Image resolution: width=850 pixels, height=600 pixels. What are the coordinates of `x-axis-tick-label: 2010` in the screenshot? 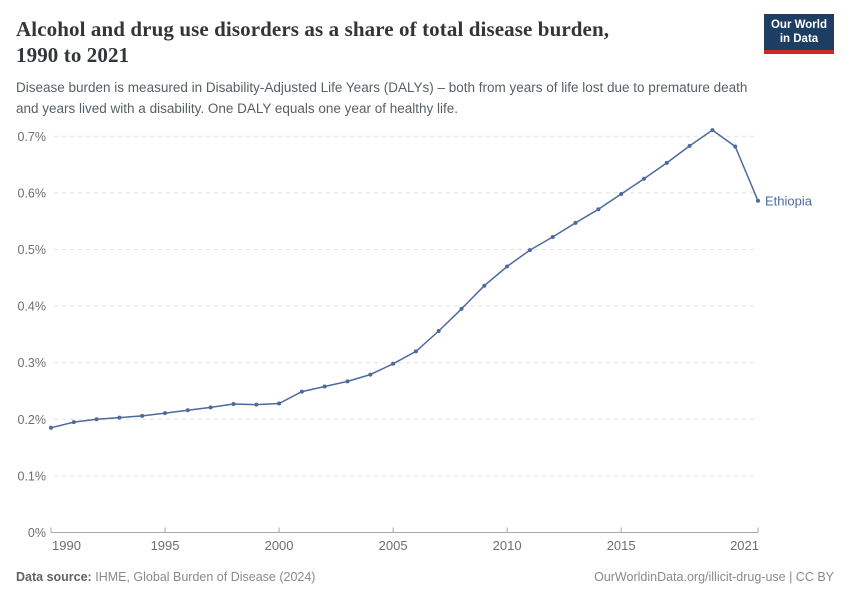 It's located at (507, 545).